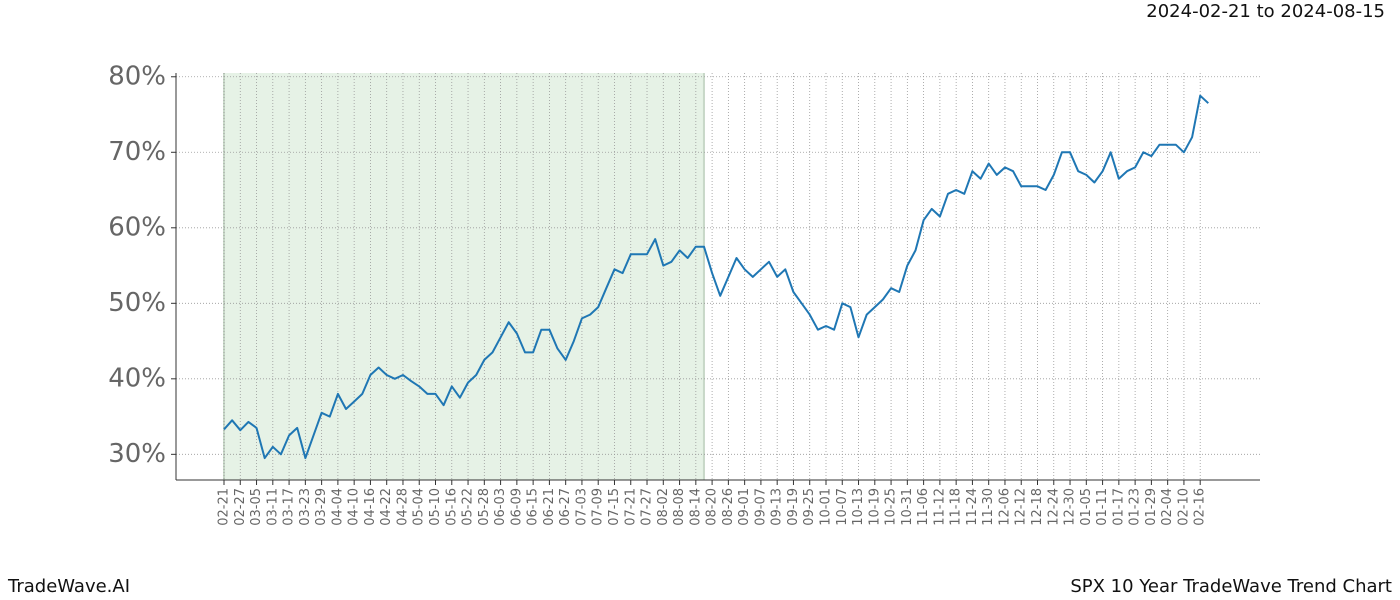  Describe the element at coordinates (972, 507) in the screenshot. I see `x-tick-label: 11-24` at that location.